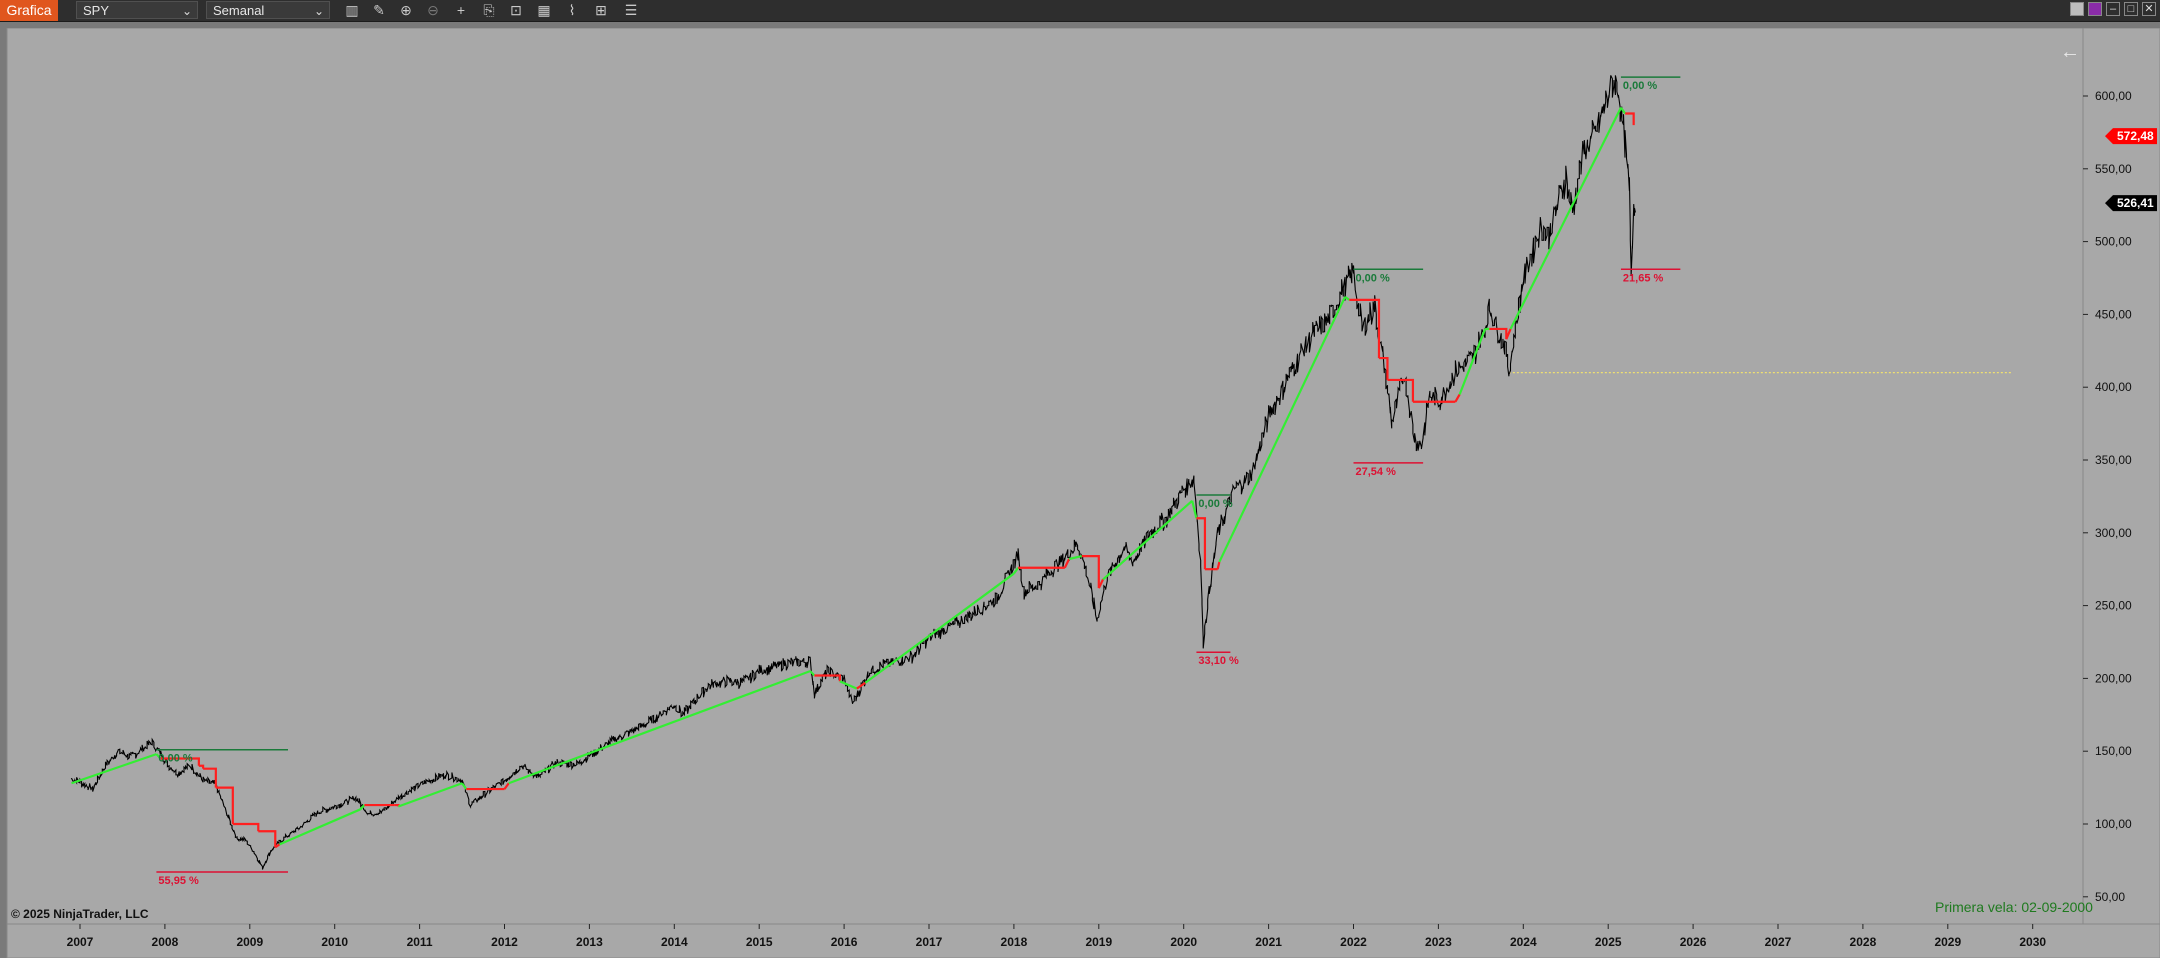 This screenshot has height=958, width=2160. Describe the element at coordinates (249, 942) in the screenshot. I see `x-tick-label: 2009` at that location.